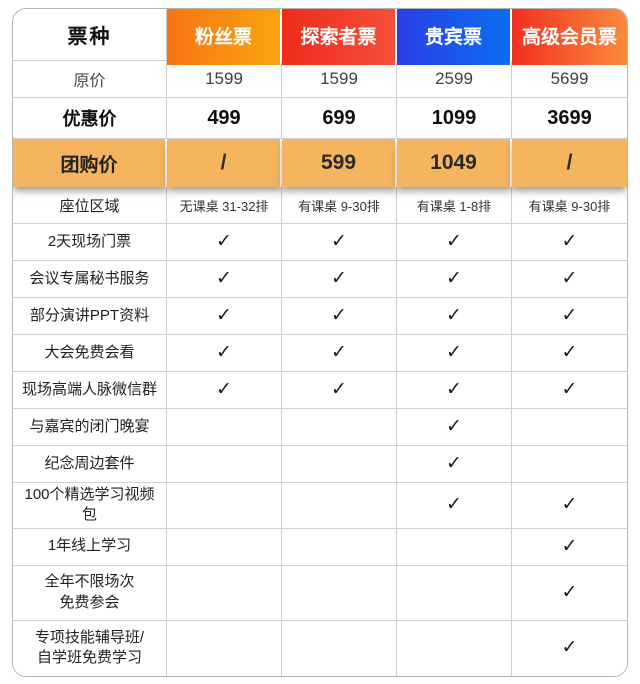  I want to click on group-price-cell: 599, so click(339, 163).